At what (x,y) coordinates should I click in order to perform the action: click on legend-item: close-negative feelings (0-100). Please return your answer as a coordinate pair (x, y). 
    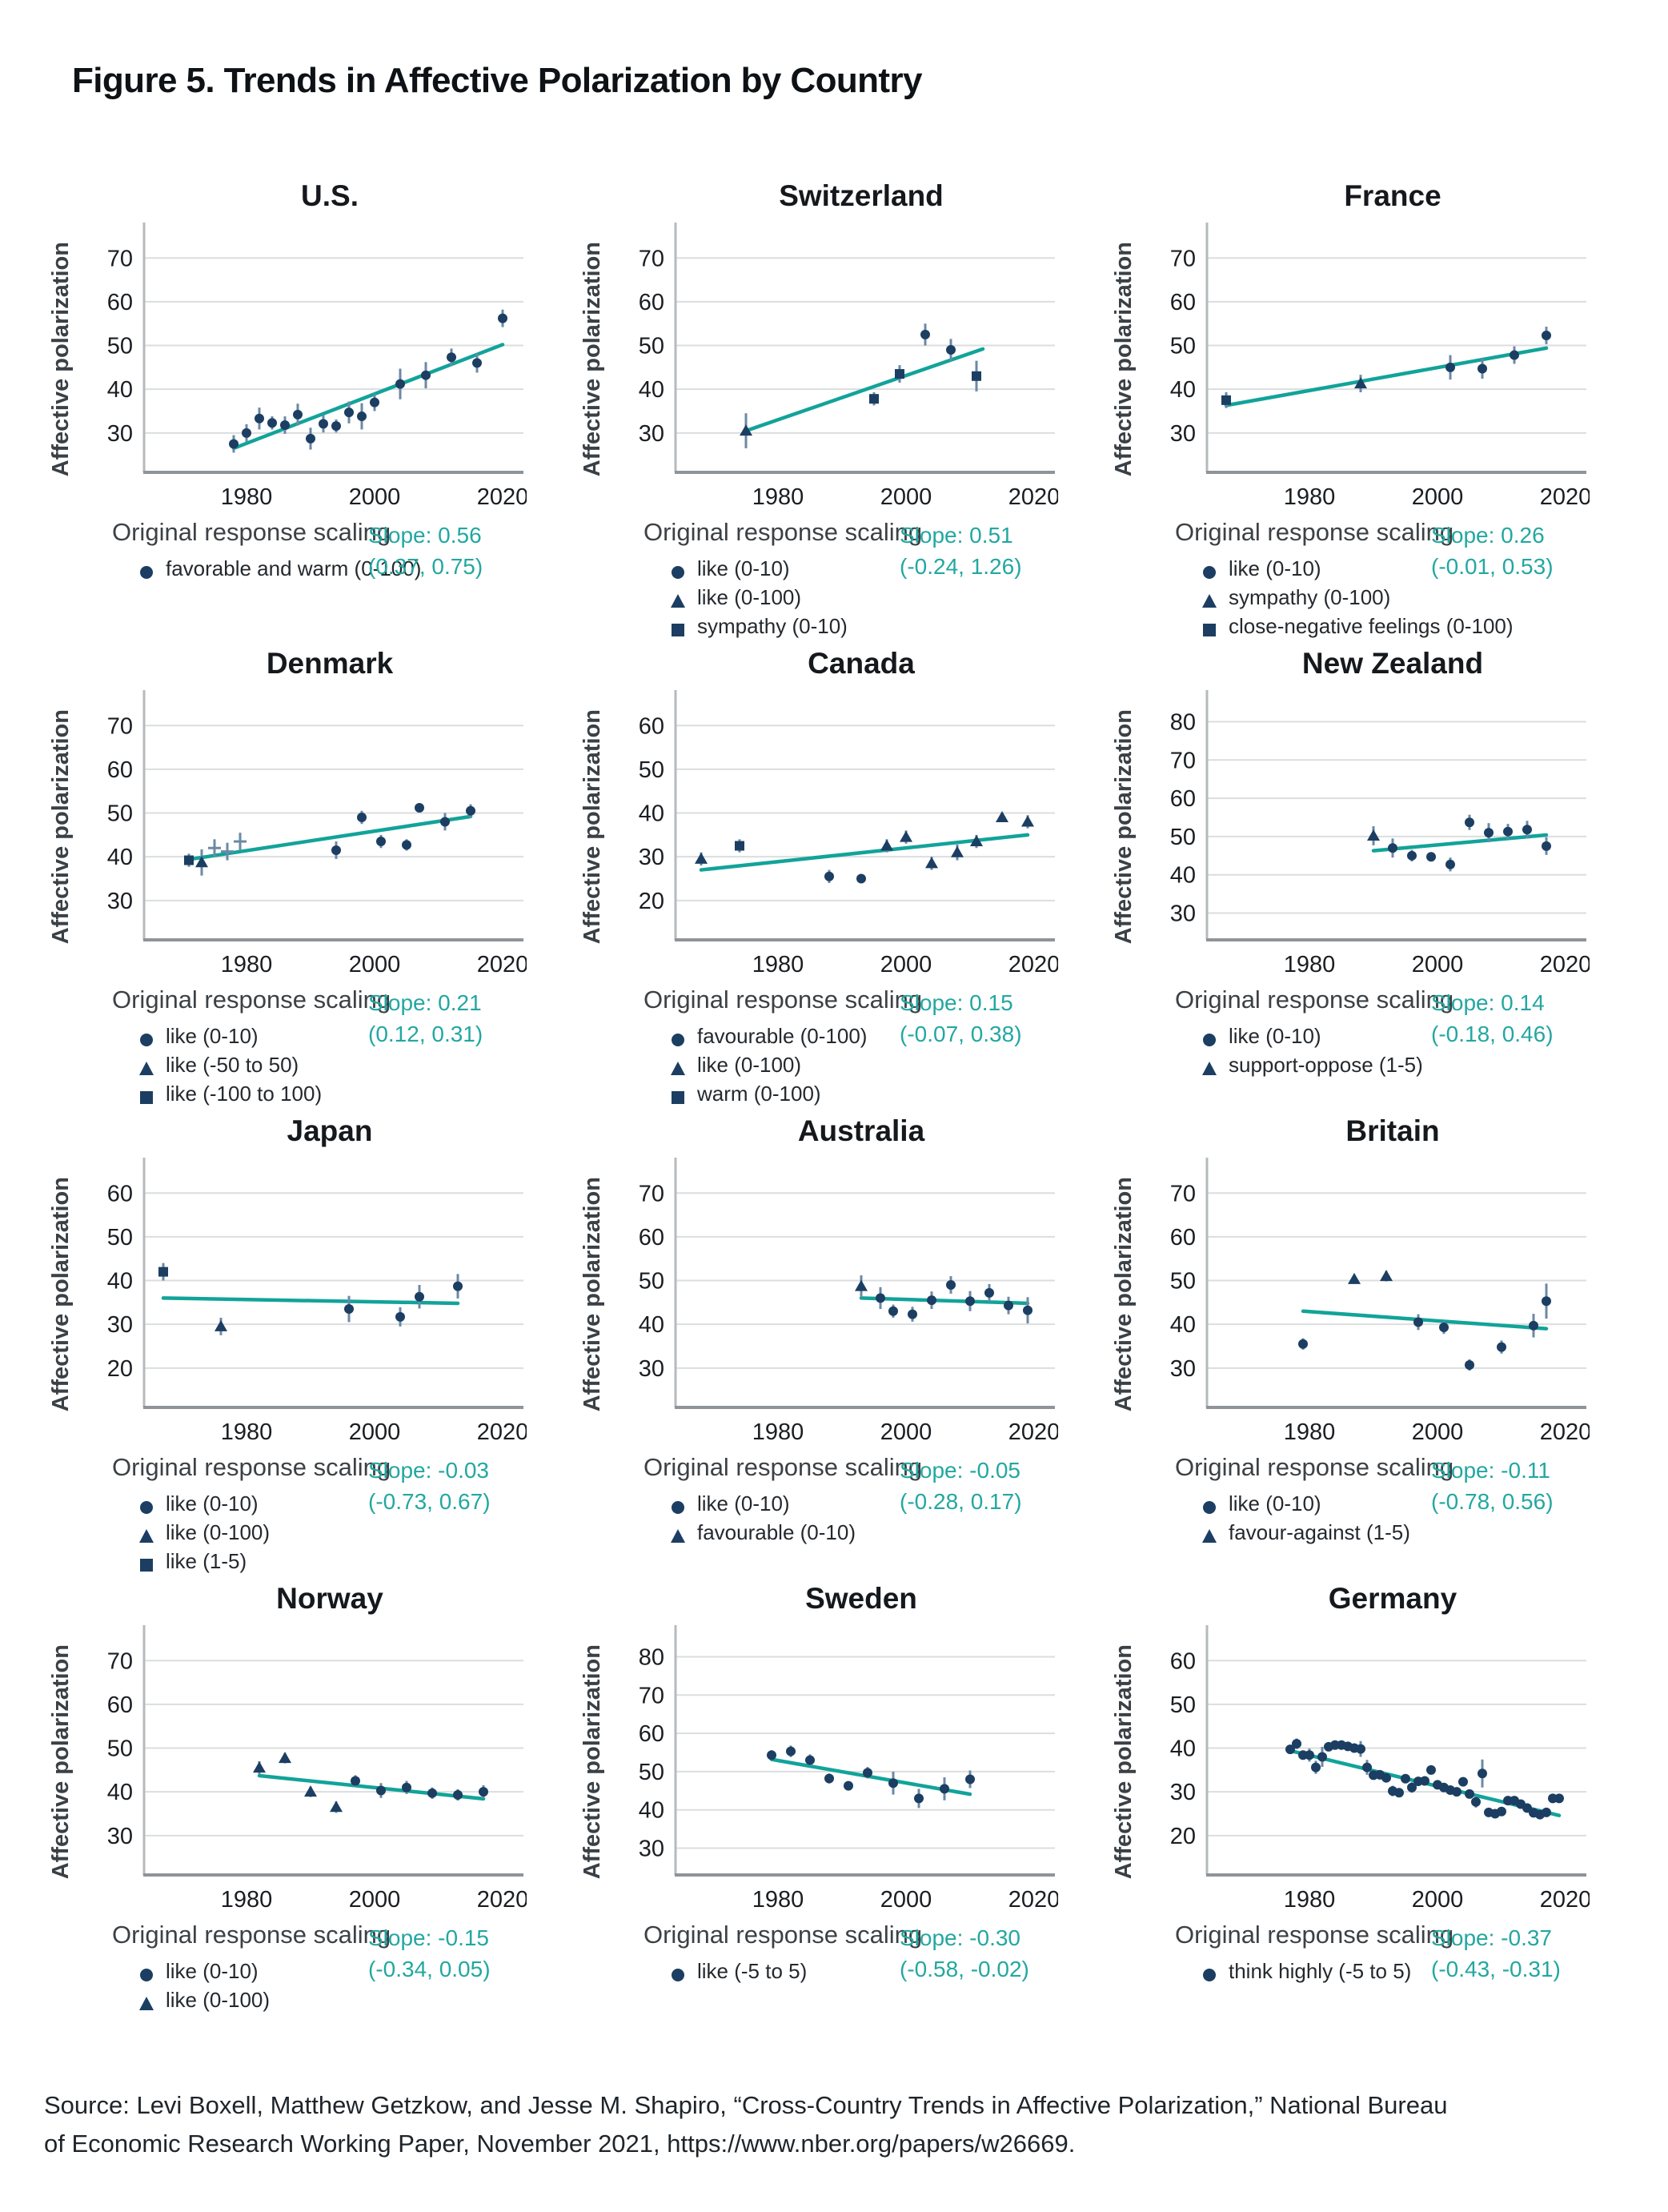
    Looking at the image, I should click on (1418, 626).